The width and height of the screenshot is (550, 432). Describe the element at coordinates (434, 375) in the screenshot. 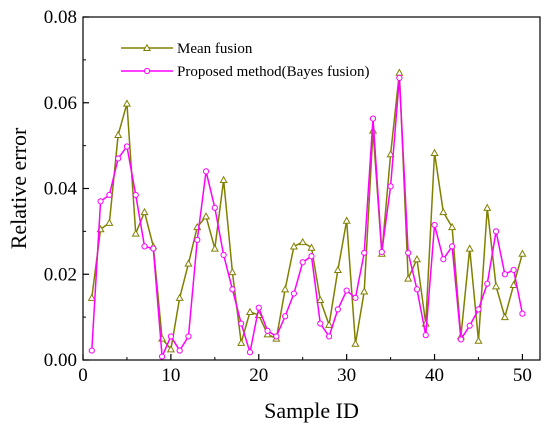

I see `x-tick-label: 40` at that location.